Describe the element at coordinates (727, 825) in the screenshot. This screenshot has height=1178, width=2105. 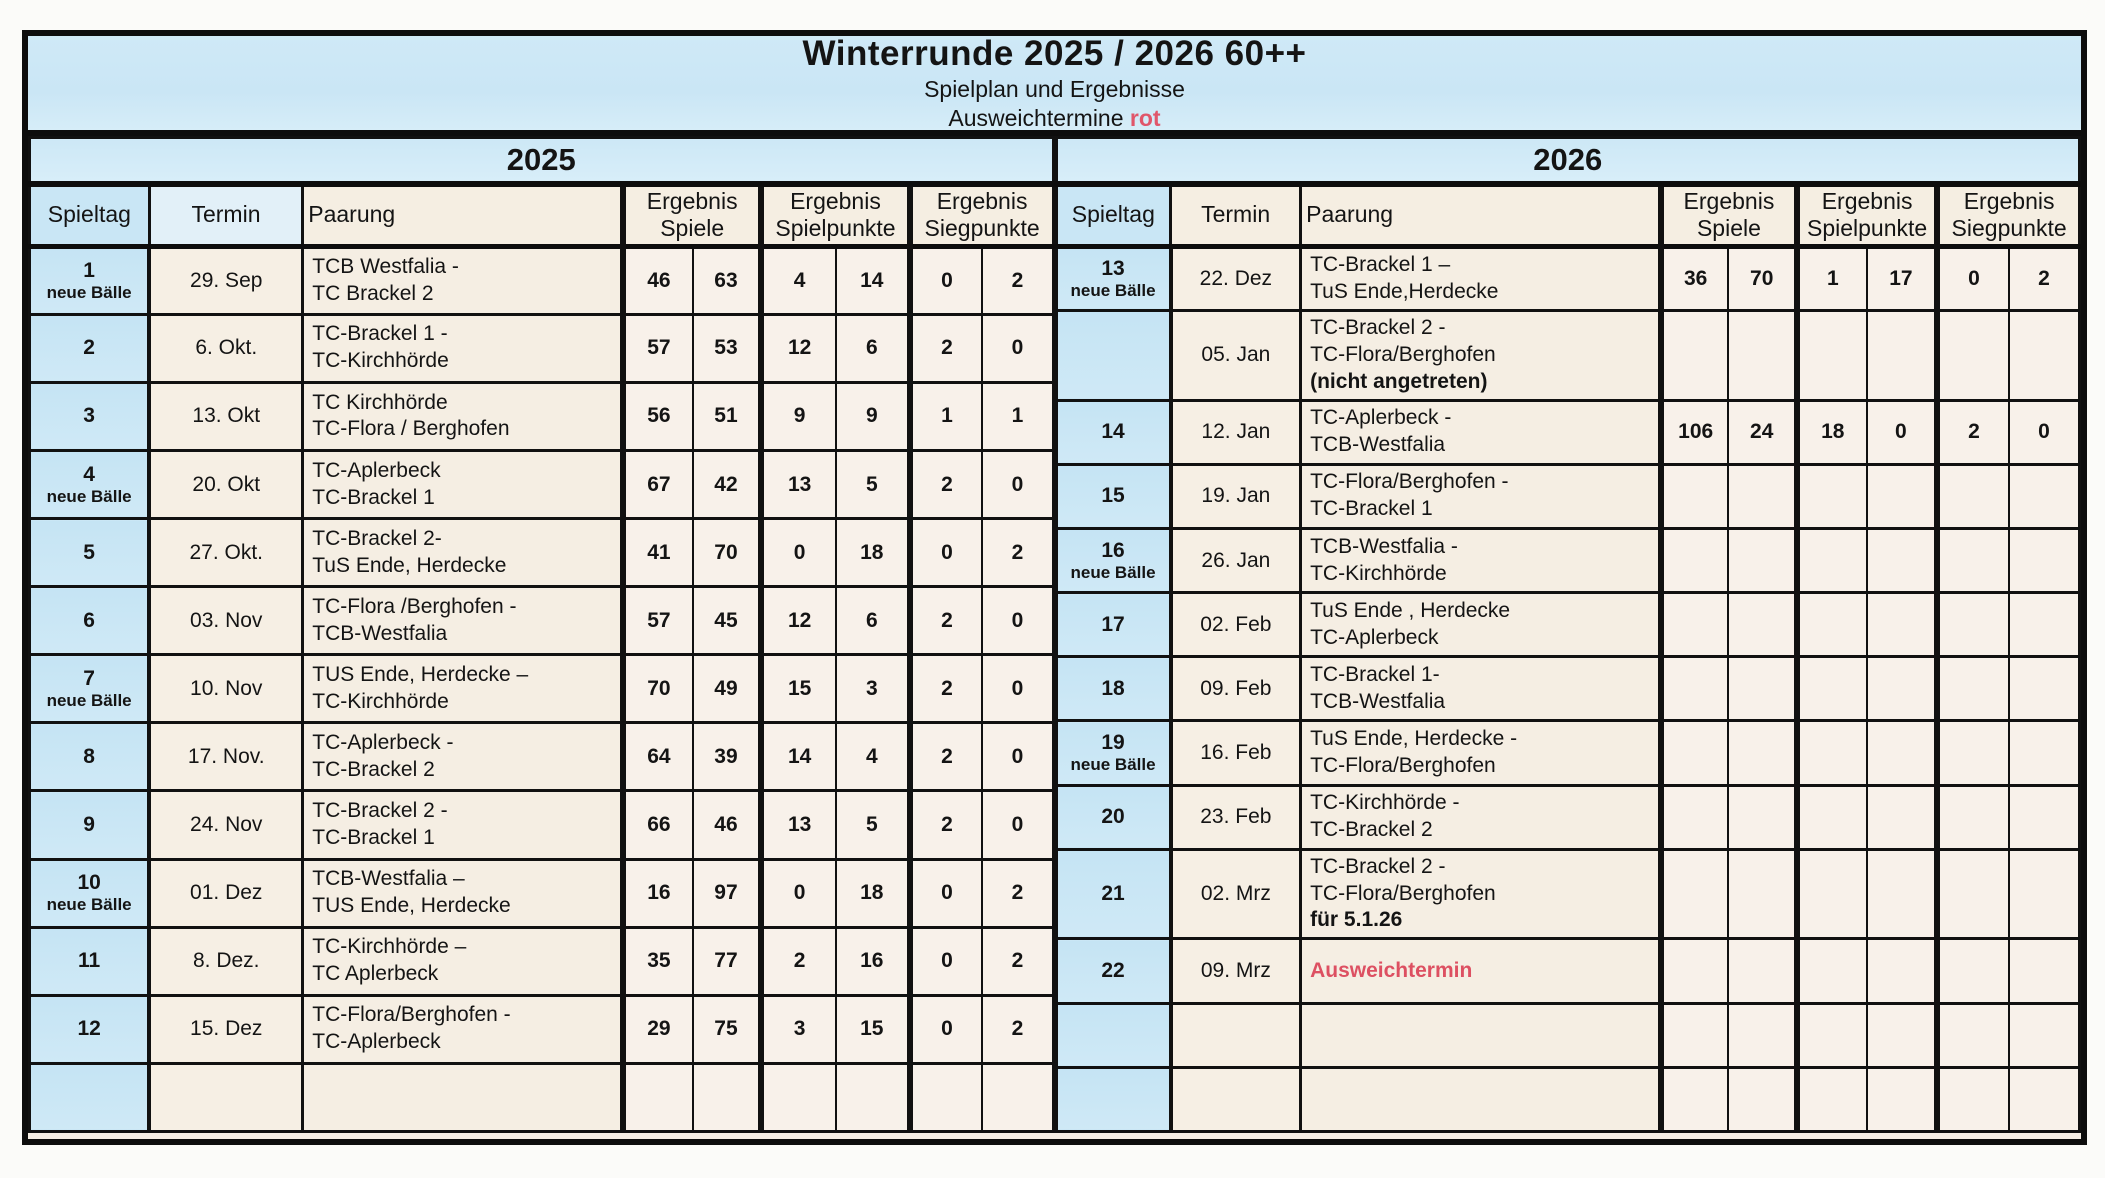
I see `result-spiele-guest: 46` at that location.